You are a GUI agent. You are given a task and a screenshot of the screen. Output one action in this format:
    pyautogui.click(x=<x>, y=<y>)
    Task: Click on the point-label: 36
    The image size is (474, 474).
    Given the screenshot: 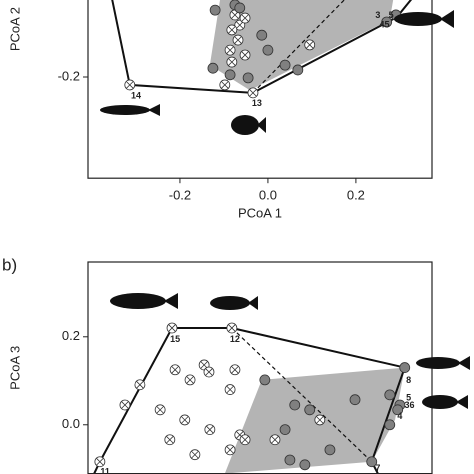 What is the action you would take?
    pyautogui.click(x=410, y=405)
    